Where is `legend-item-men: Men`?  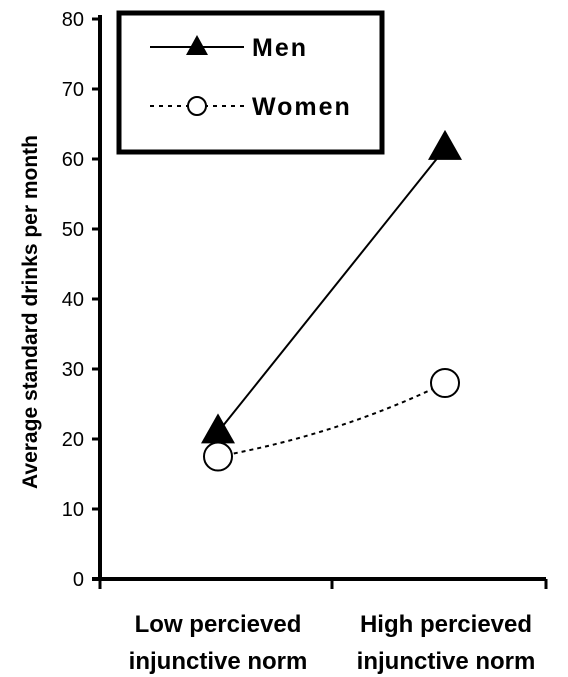
legend-item-men: Men is located at coordinates (229, 48).